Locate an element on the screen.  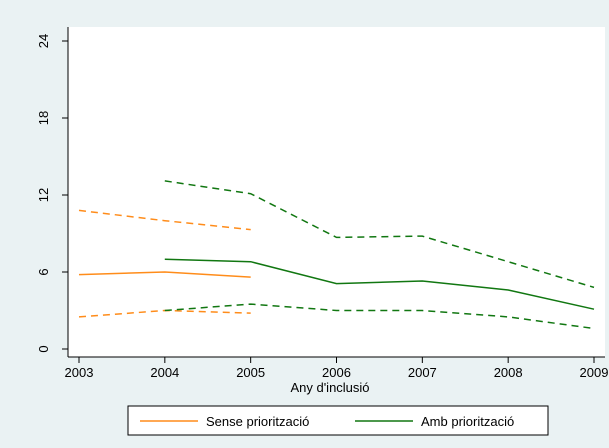
x-tick-label: 2009 is located at coordinates (594, 372).